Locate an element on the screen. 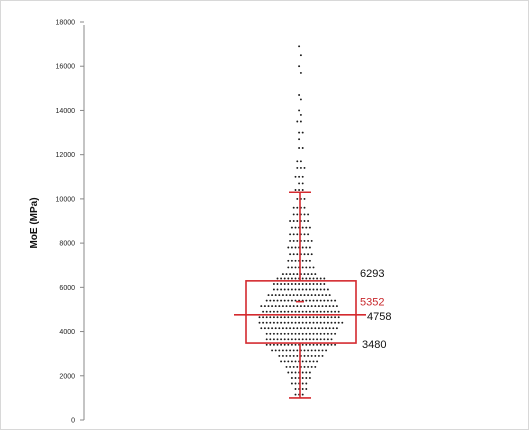 Image resolution: width=529 pixels, height=430 pixels. y-tick-label-8000: 8000 is located at coordinates (67, 244).